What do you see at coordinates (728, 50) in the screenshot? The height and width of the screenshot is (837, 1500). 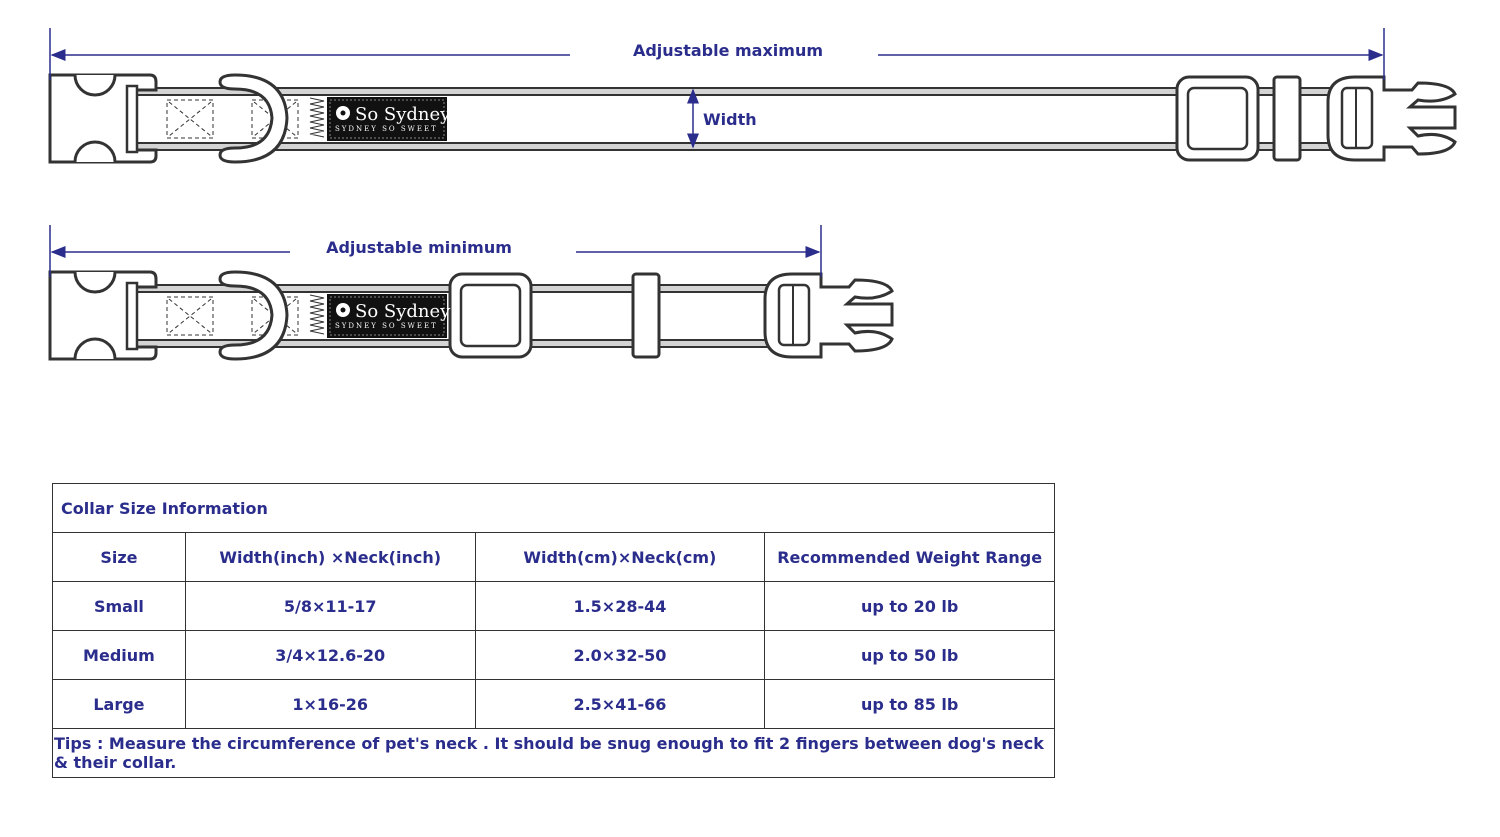 I see `adjustable-maximum-label: Adjustable maximum` at bounding box center [728, 50].